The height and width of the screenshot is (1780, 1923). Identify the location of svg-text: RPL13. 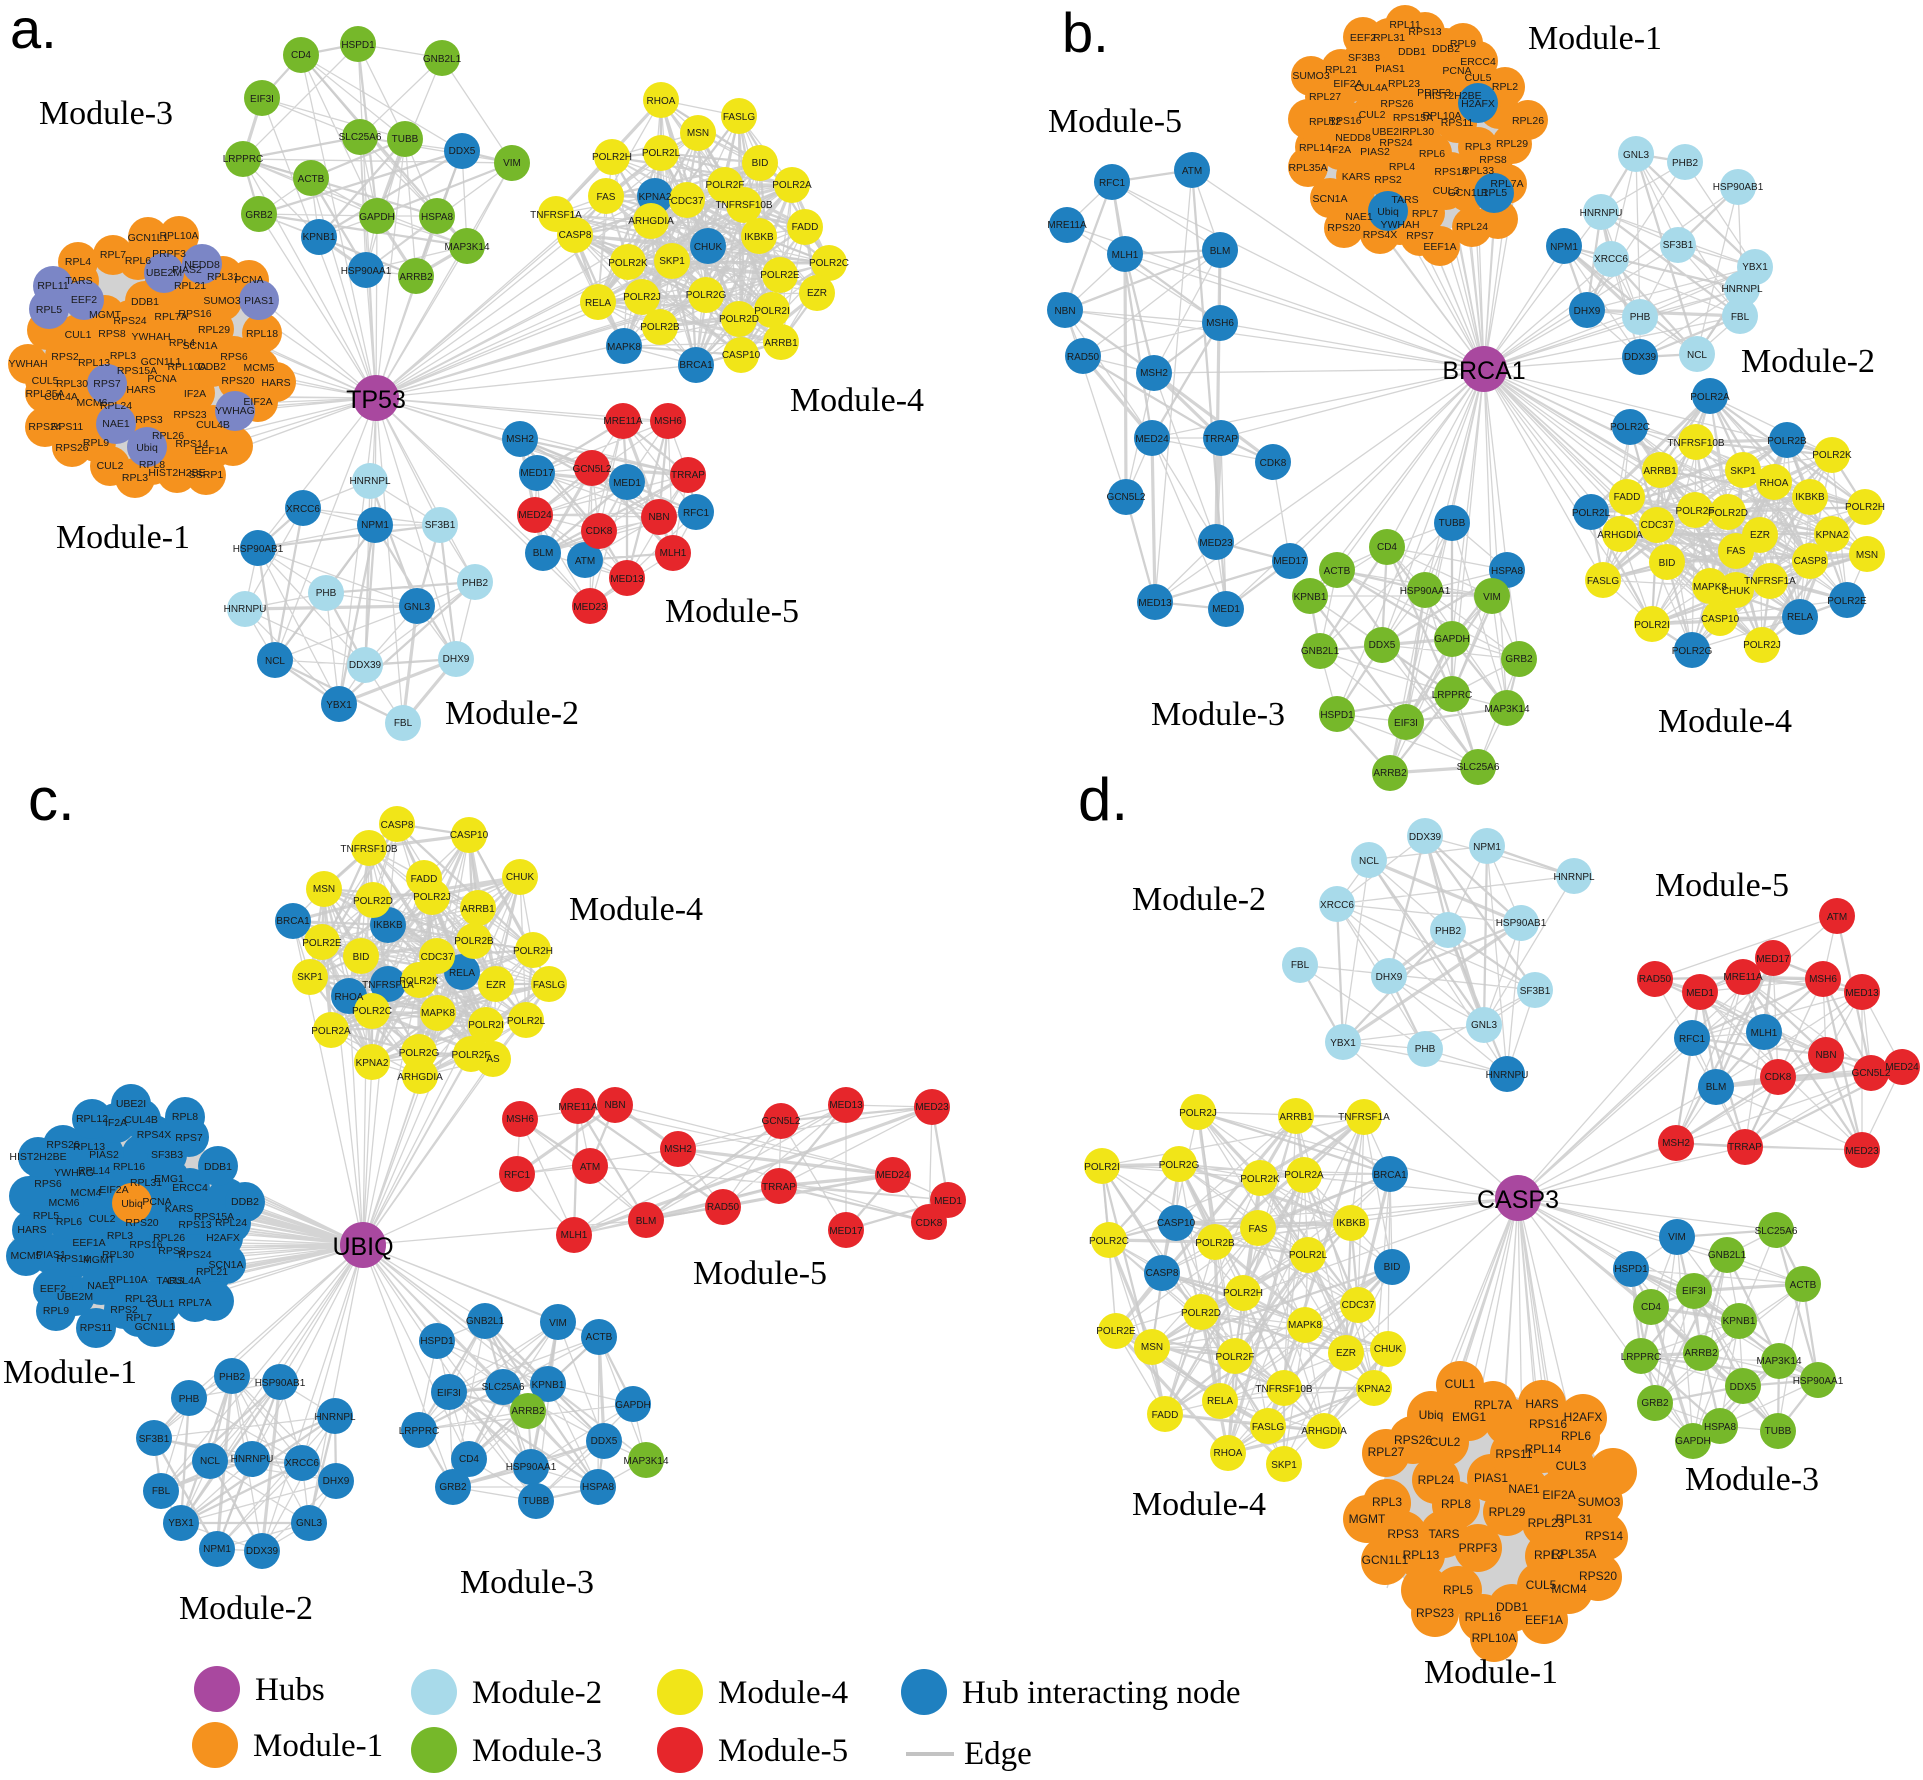
(89, 1147).